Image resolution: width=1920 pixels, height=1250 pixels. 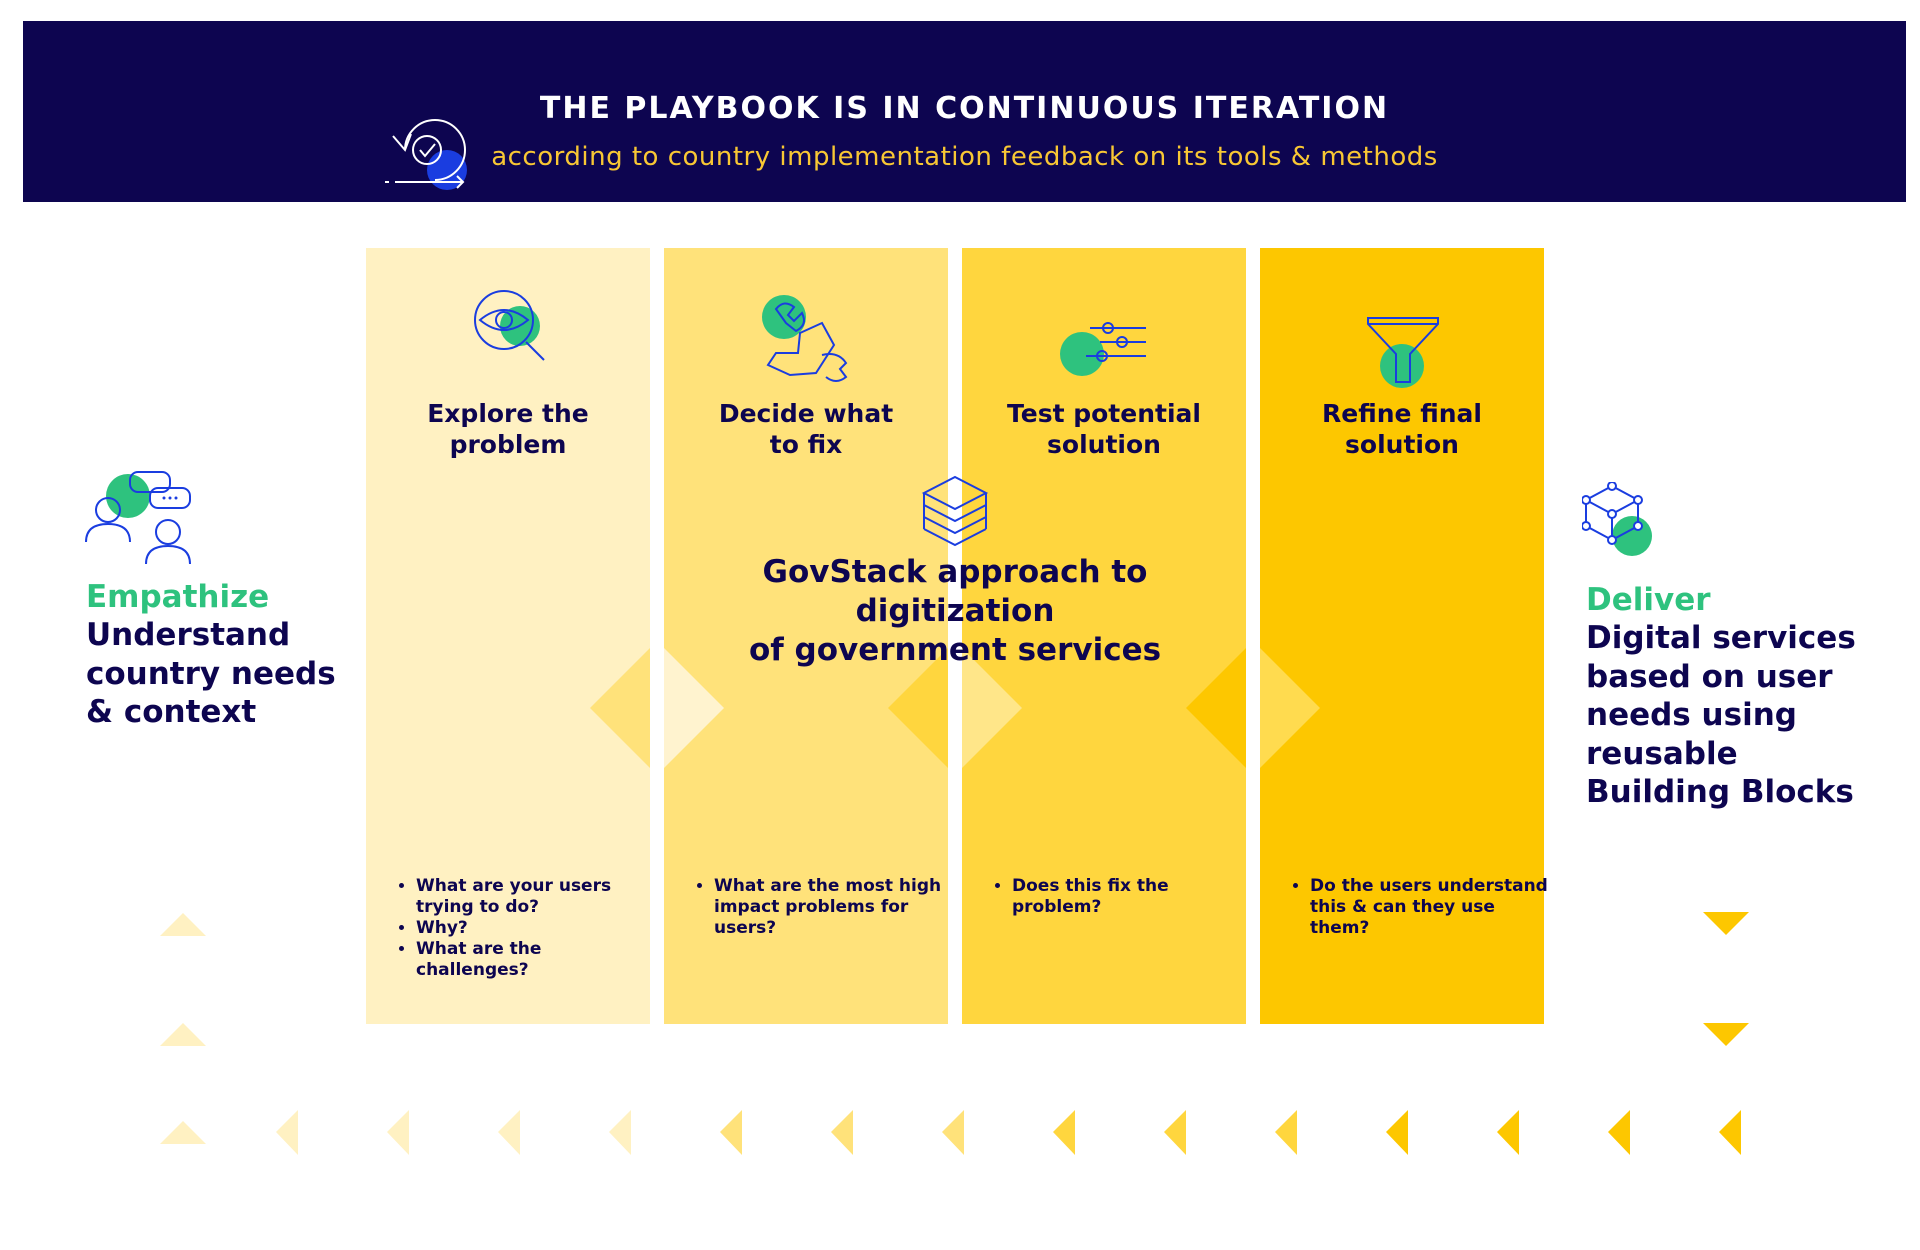 I want to click on deliver-line: Building Blocks, so click(x=1720, y=792).